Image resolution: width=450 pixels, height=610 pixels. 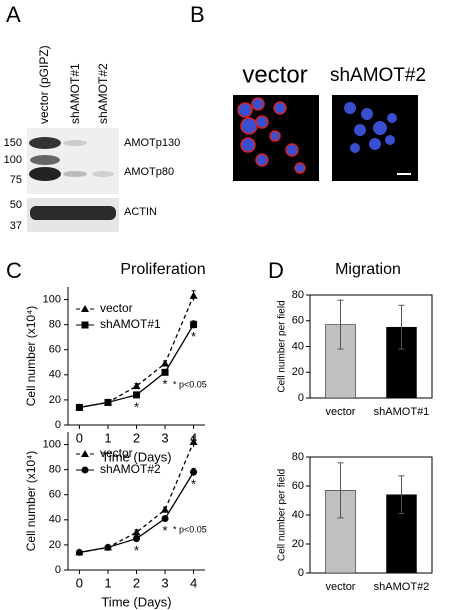 What do you see at coordinates (16, 226) in the screenshot?
I see `mw-marker: 37` at bounding box center [16, 226].